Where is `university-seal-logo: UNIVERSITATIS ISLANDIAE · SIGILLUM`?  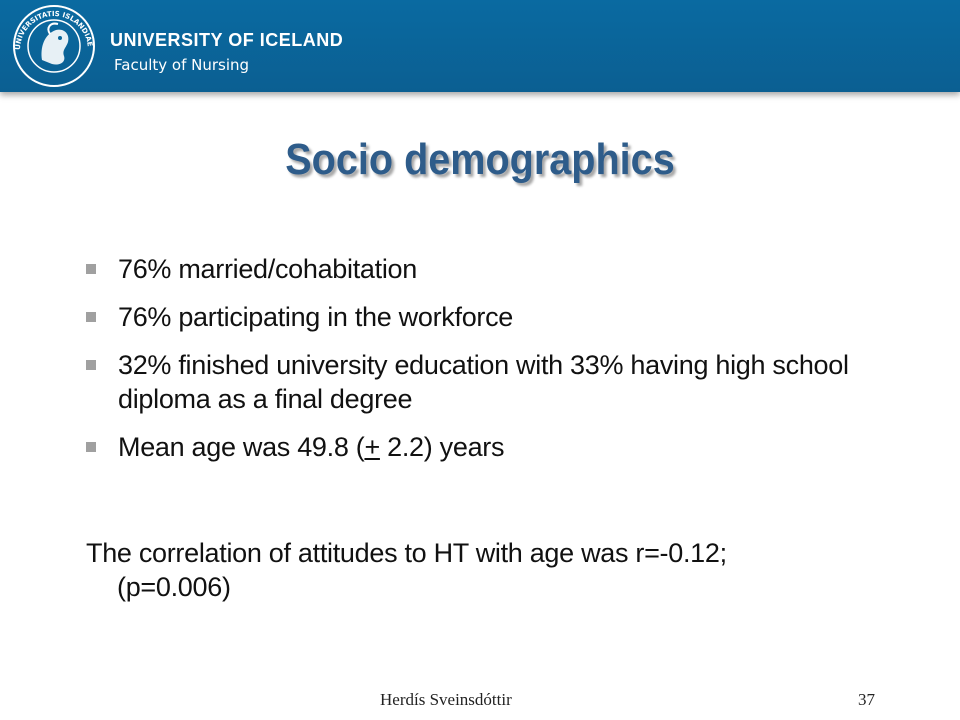 university-seal-logo: UNIVERSITATIS ISLANDIAE · SIGILLUM is located at coordinates (50, 45).